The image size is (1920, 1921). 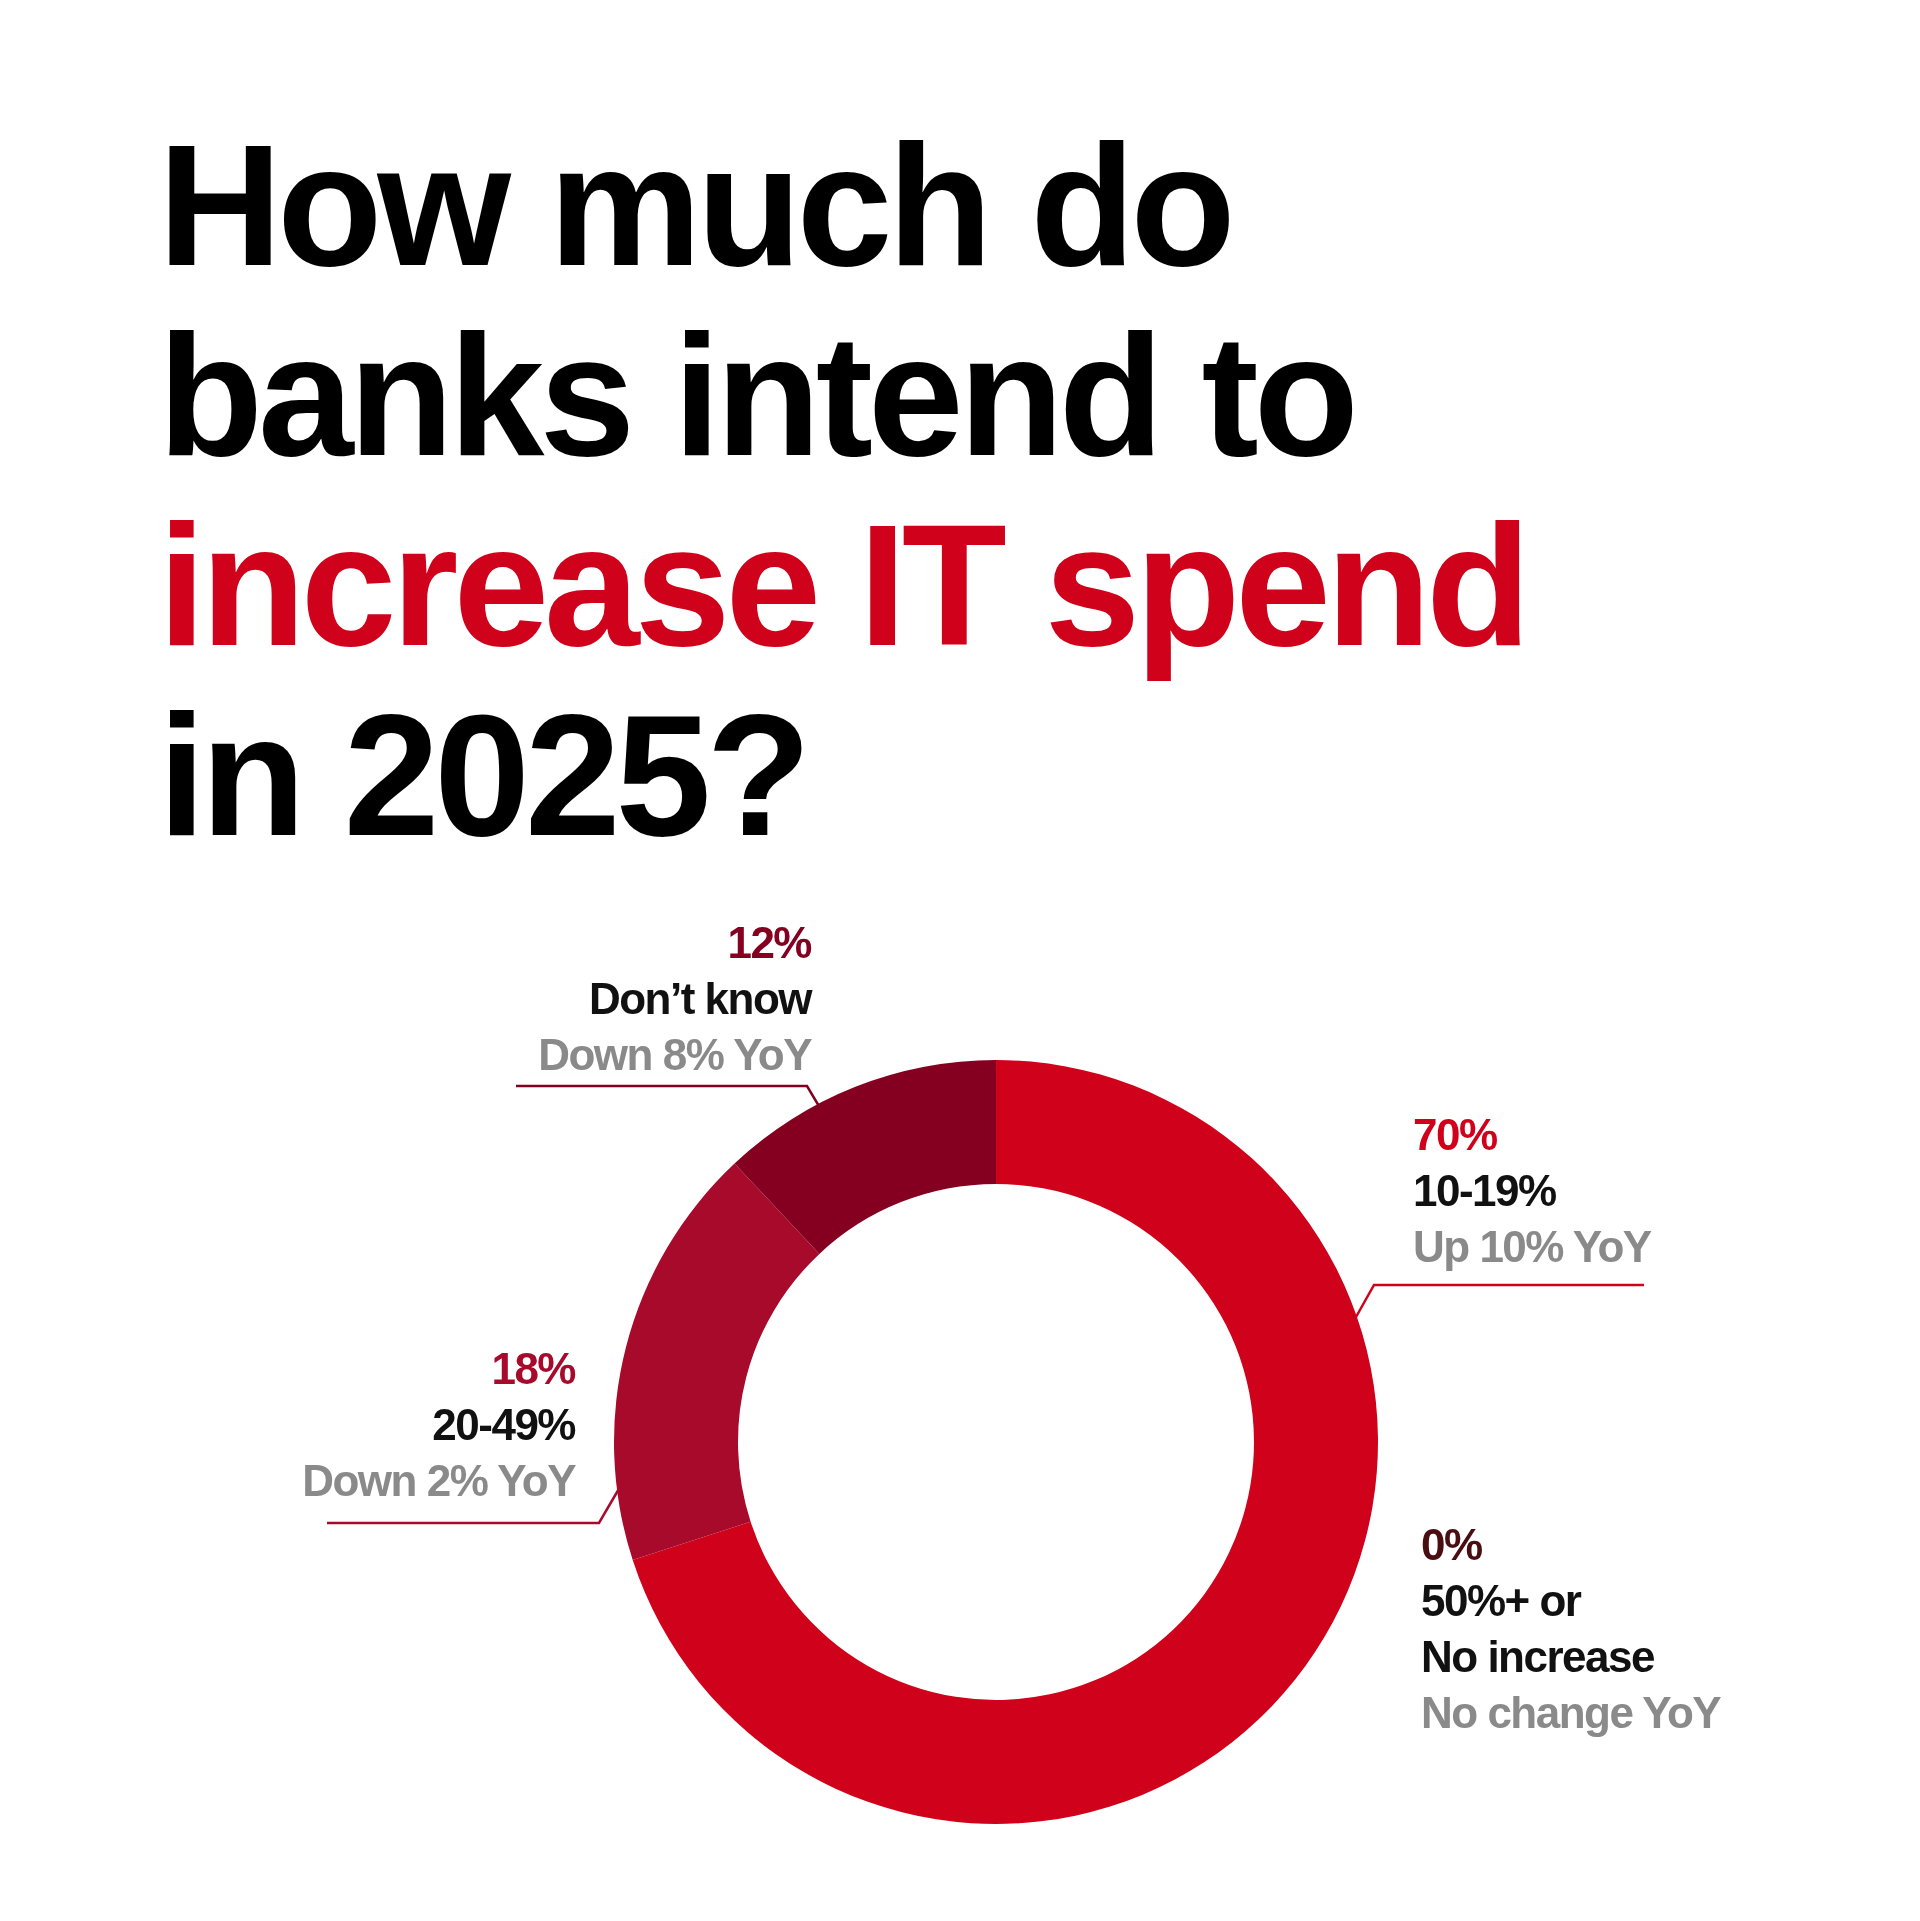 What do you see at coordinates (1537, 1628) in the screenshot?
I see `category-label: 50%+ or No increase` at bounding box center [1537, 1628].